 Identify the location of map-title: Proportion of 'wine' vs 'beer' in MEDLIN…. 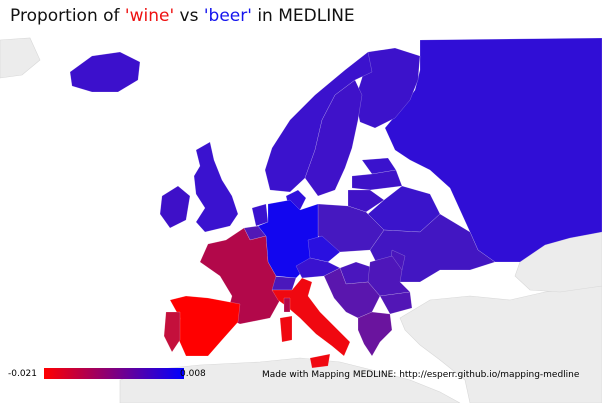
(182, 16).